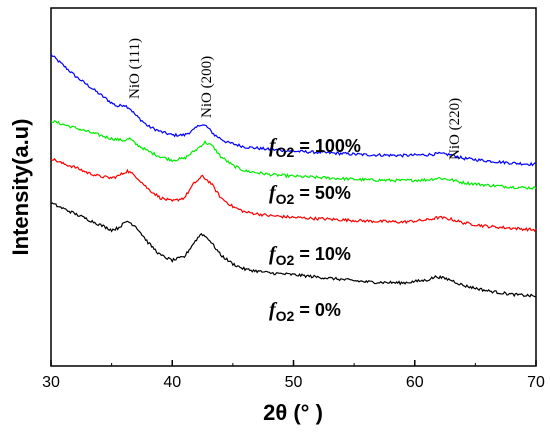 The image size is (550, 440). What do you see at coordinates (305, 311) in the screenshot?
I see `series-label-0: fO2 = 0%` at bounding box center [305, 311].